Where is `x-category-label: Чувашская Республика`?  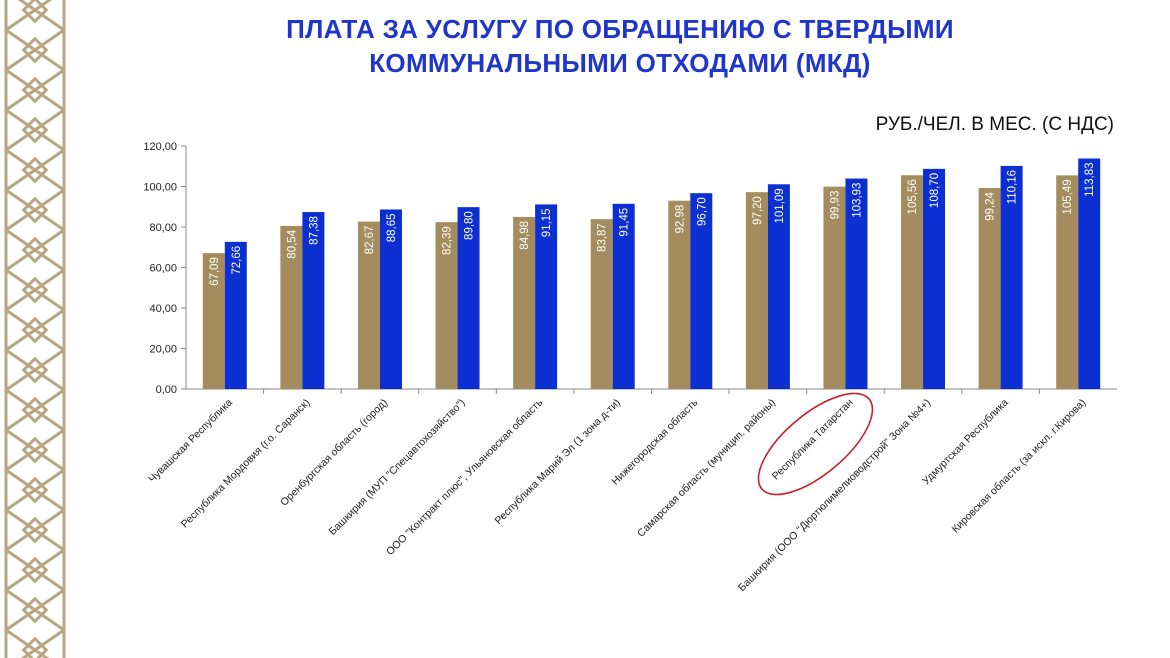
x-category-label: Чувашская Республика is located at coordinates (190, 441).